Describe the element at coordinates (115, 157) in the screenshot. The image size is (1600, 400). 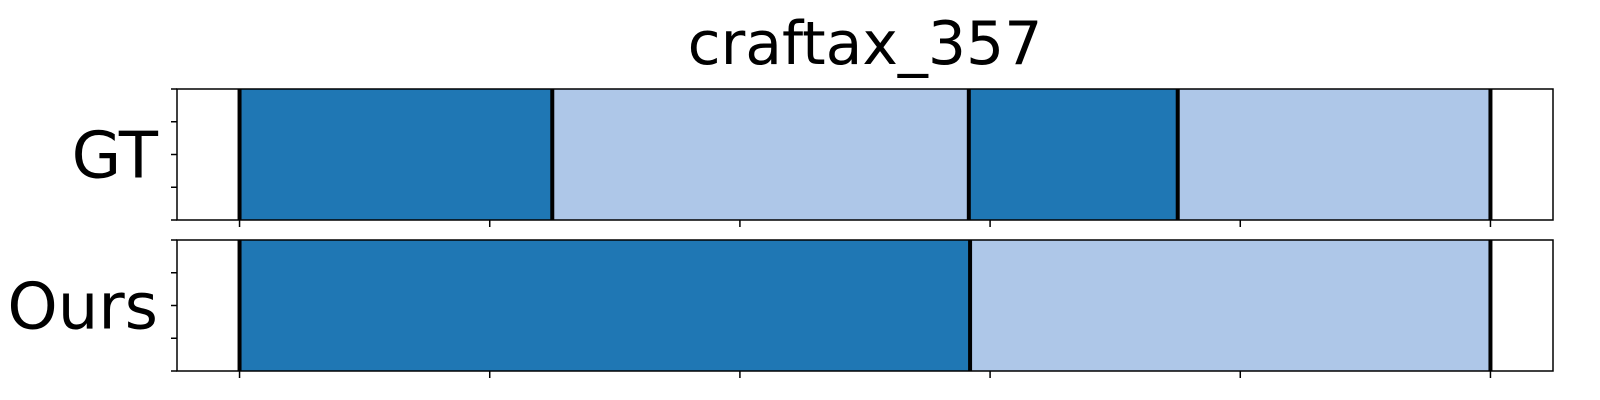
I see `row-label-gt: GT` at that location.